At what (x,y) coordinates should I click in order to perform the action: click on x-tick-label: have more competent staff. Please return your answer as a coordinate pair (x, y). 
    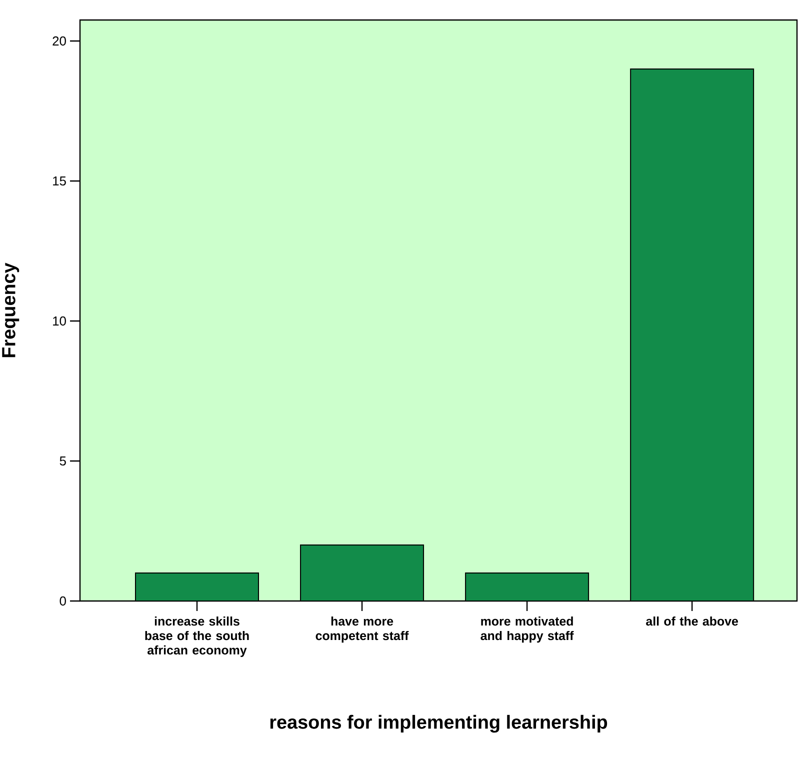
    Looking at the image, I should click on (362, 629).